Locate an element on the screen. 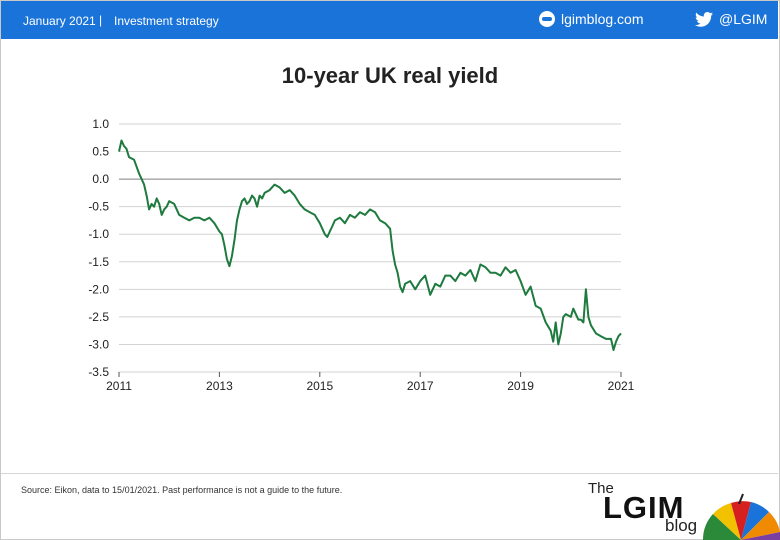 This screenshot has width=780, height=540. x-tick-label: 2011 is located at coordinates (119, 386).